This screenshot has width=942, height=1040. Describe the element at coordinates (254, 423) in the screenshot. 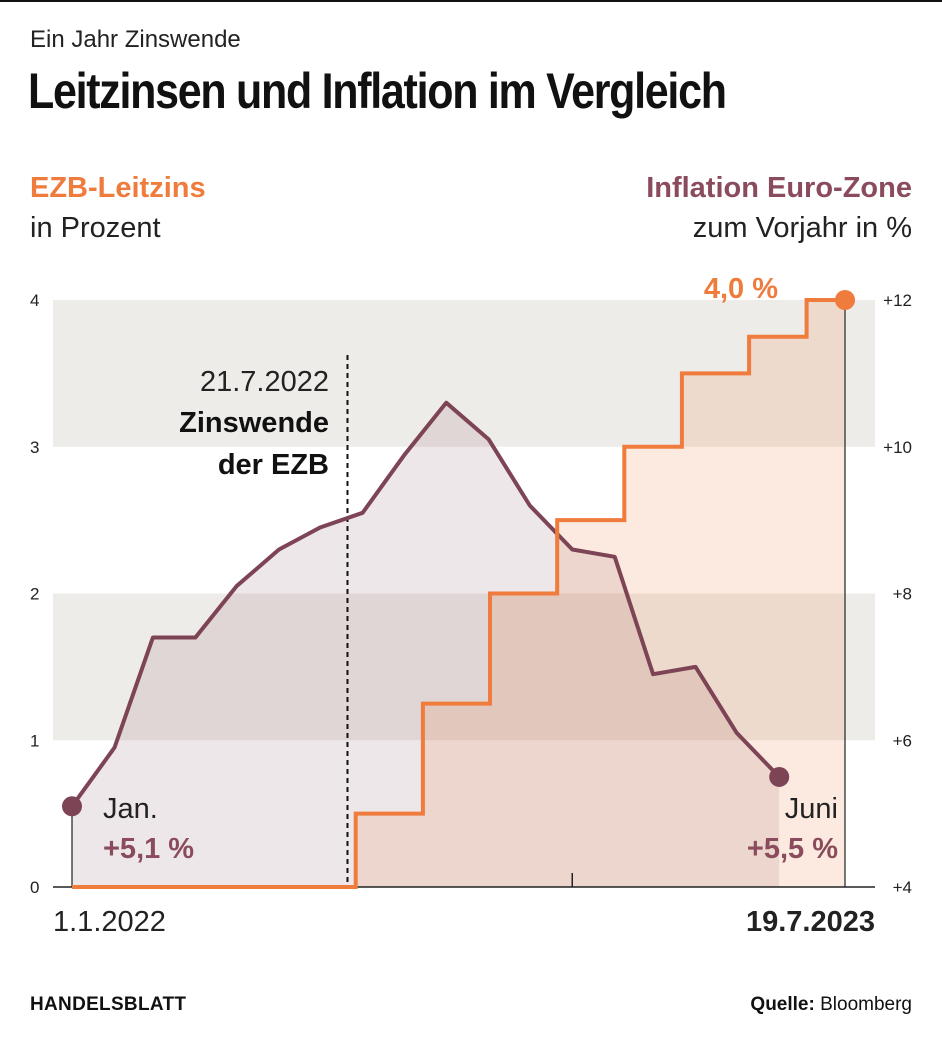

I see `event-title-line1: Zinswende` at that location.